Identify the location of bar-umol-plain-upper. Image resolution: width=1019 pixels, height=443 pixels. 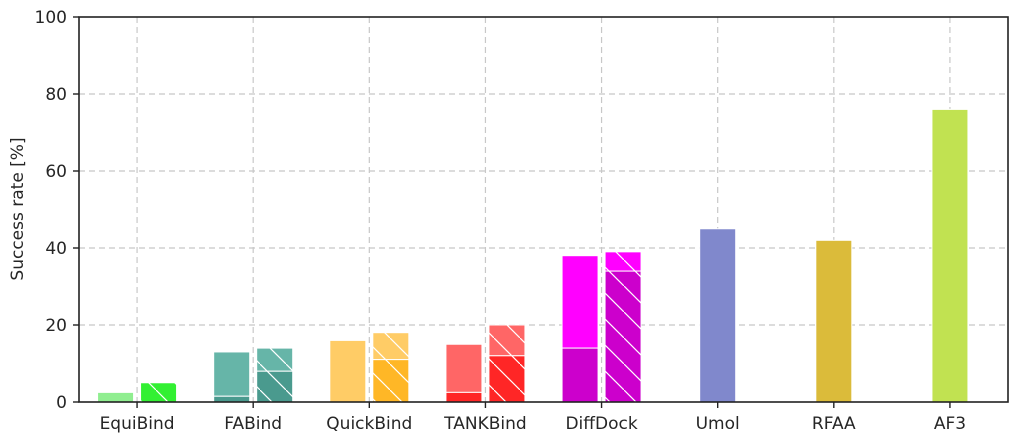
(718, 315).